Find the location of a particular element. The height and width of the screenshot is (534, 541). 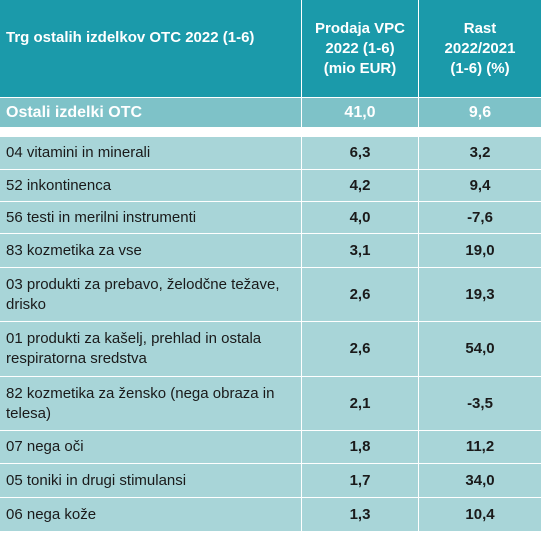

header-market: Trg ostalih izdelkov OTC 2022 (1-6) is located at coordinates (130, 37).